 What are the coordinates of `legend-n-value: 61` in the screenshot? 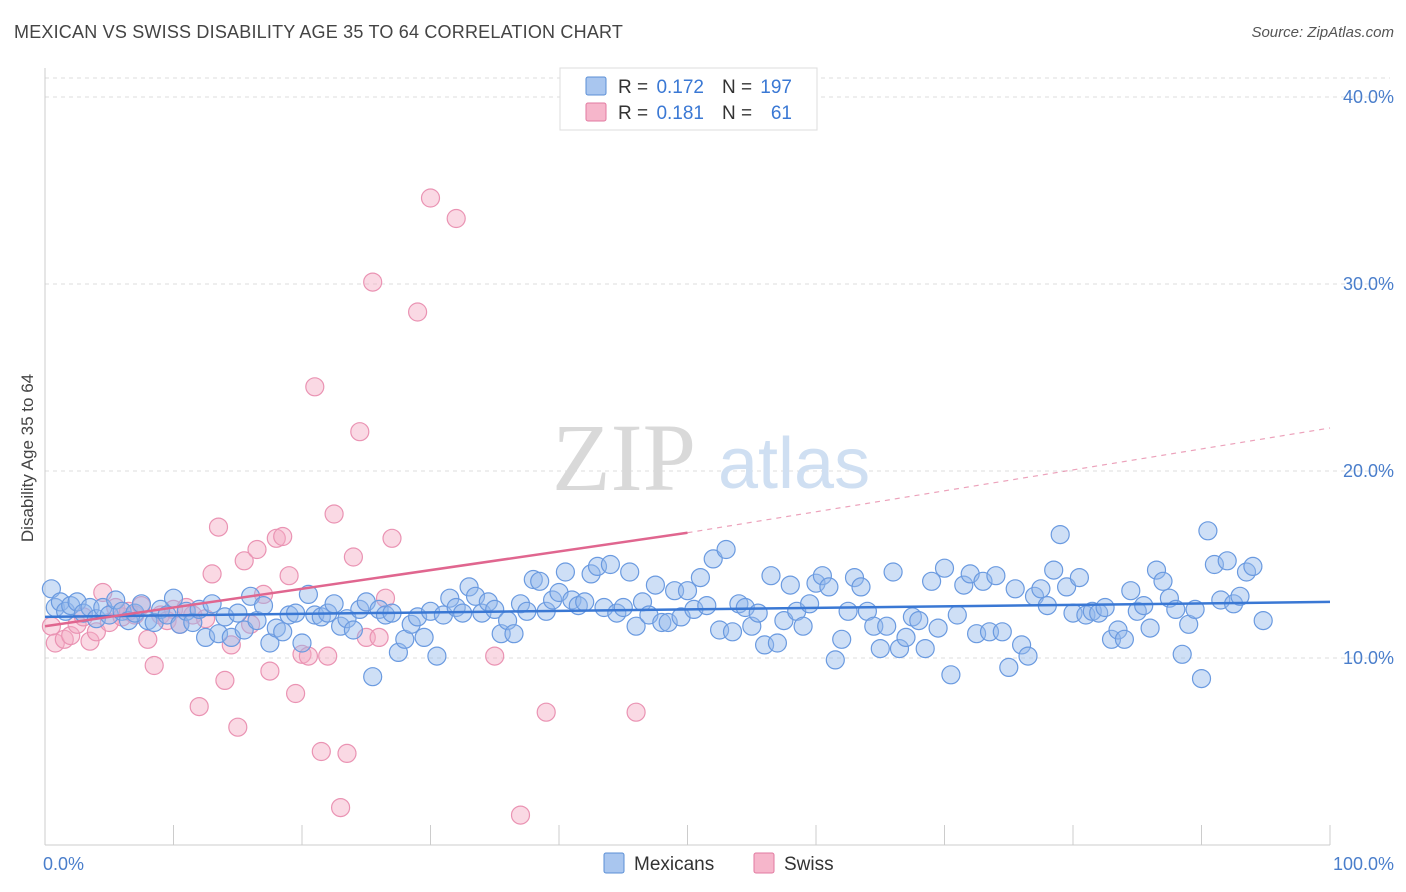 It's located at (781, 113).